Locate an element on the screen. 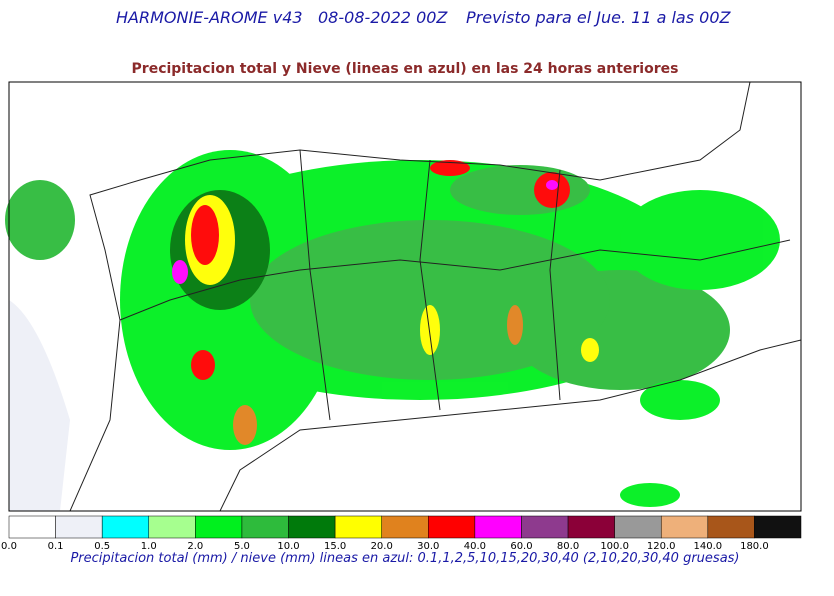 The image size is (834, 596). legend-label: 0.0 is located at coordinates (9, 546).